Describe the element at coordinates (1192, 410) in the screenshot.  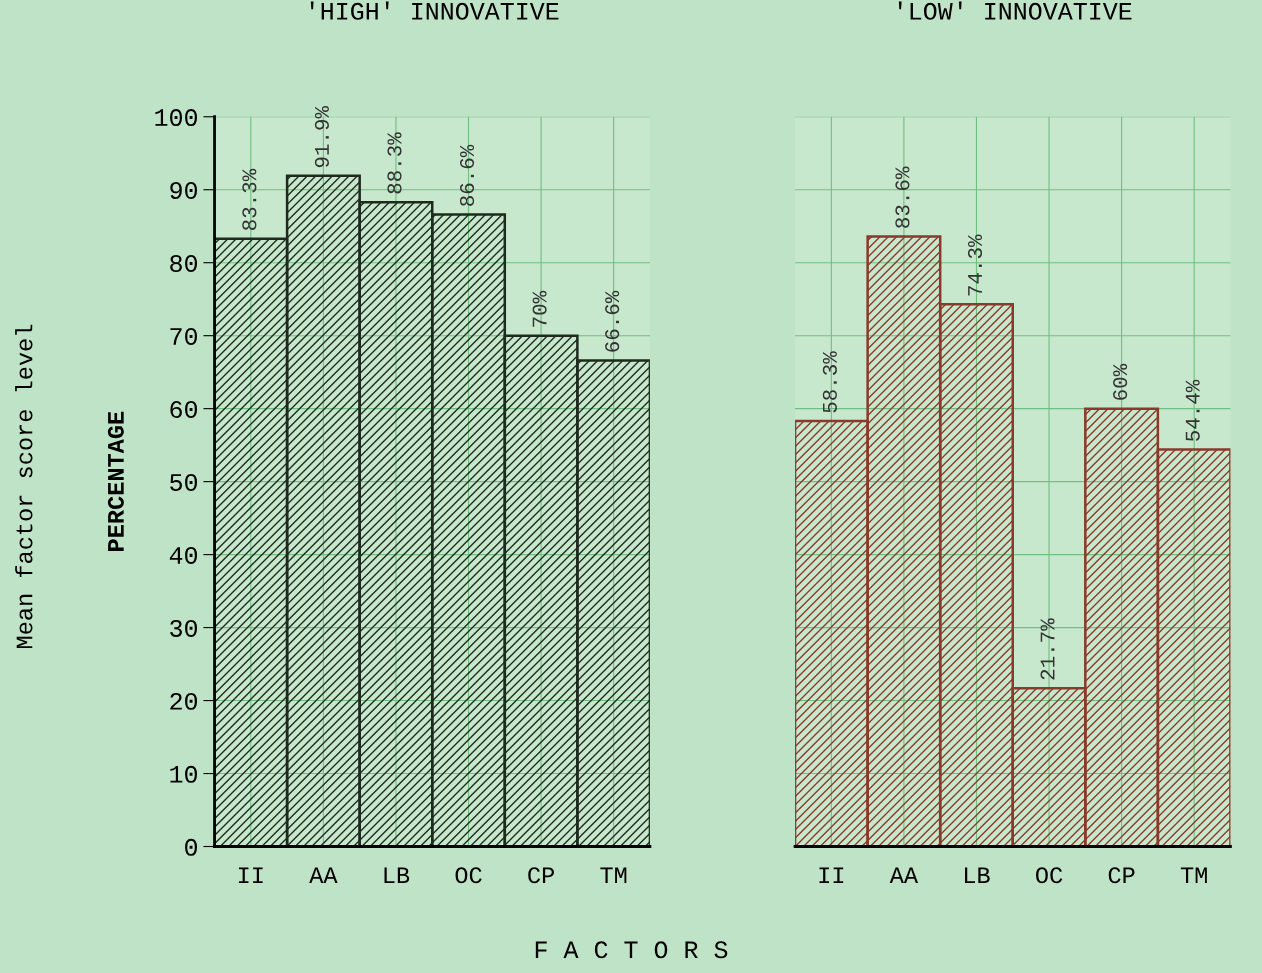
I see `data-label: 54.4%` at that location.